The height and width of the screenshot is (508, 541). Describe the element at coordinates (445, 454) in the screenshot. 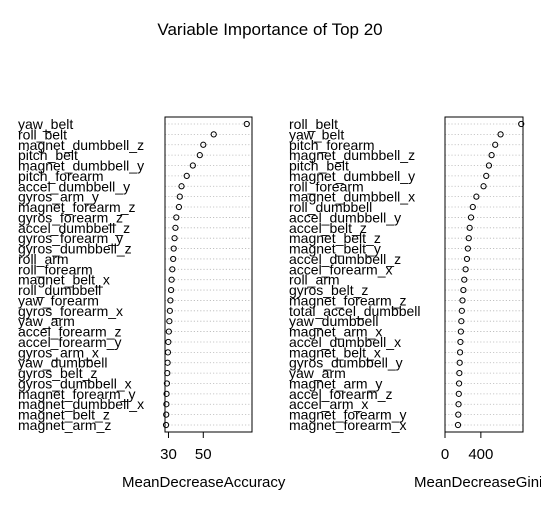

I see `x-tick-label: 0` at that location.